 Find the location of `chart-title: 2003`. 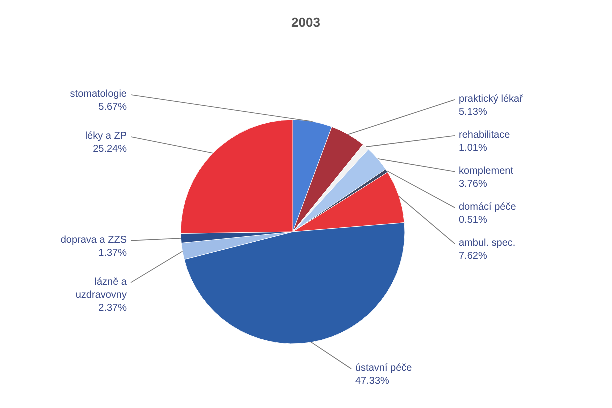

chart-title: 2003 is located at coordinates (306, 22).